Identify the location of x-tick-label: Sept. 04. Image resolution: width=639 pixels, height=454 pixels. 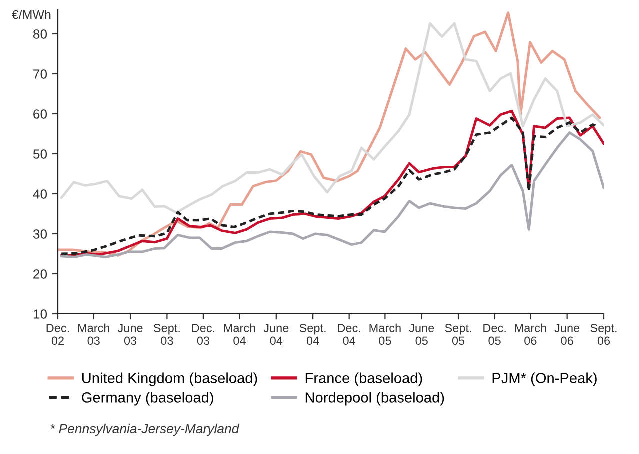
(313, 335).